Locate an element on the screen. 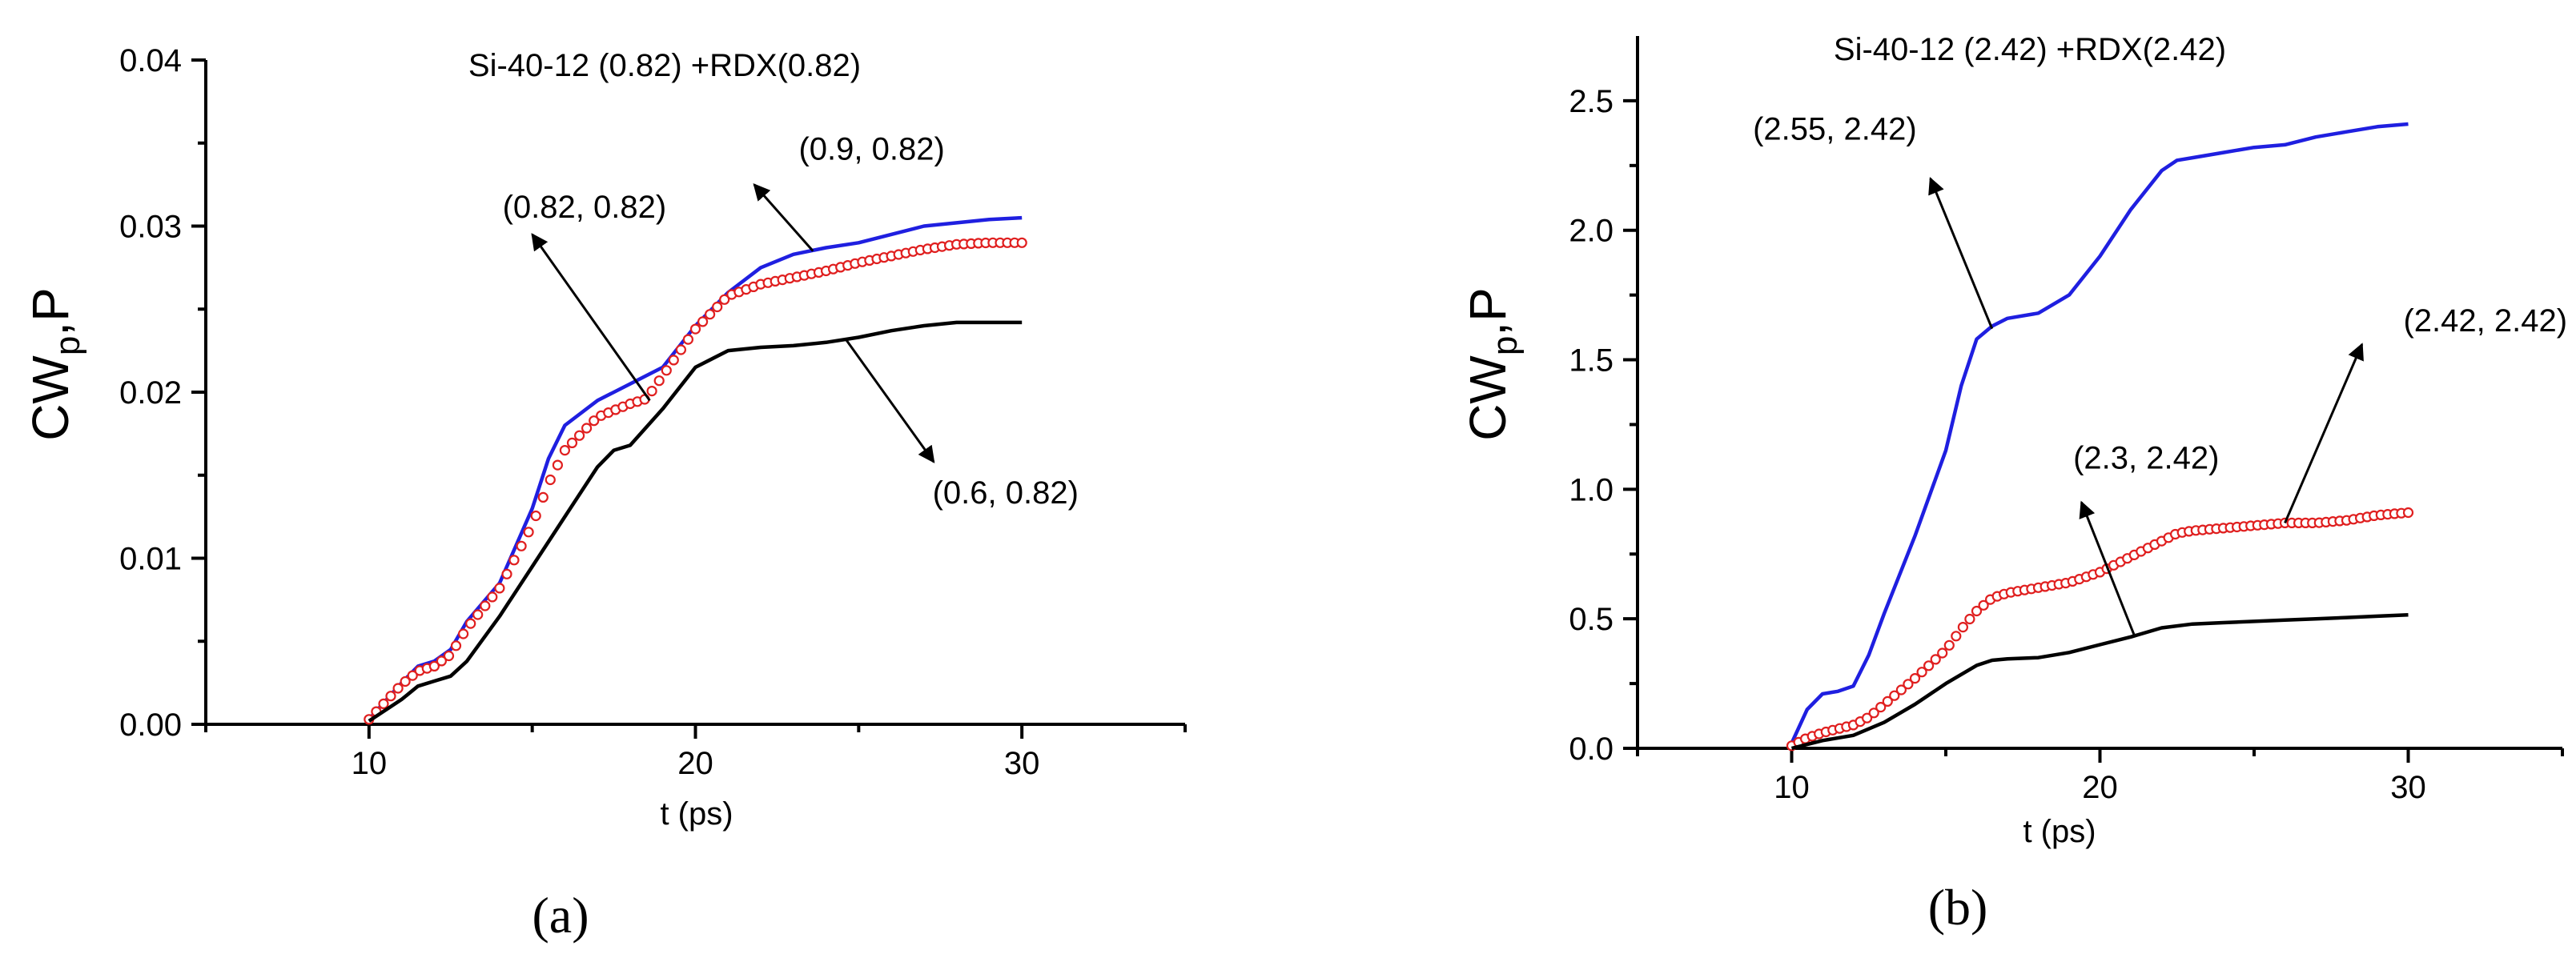 Image resolution: width=2576 pixels, height=954 pixels. panel-label: (a) is located at coordinates (560, 915).